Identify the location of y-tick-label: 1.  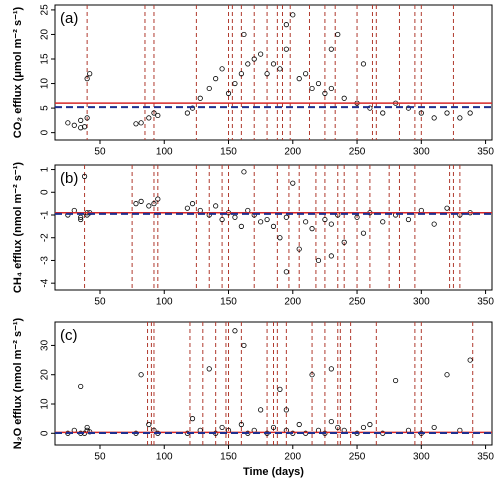
(45, 169).